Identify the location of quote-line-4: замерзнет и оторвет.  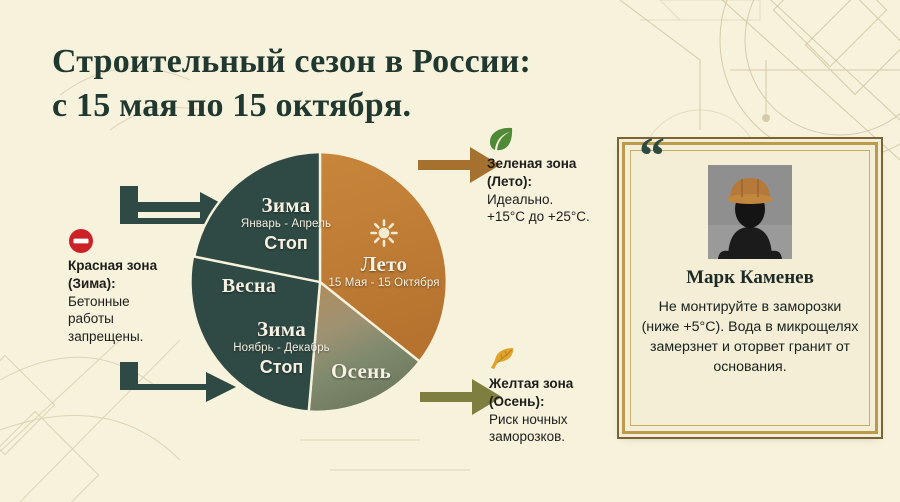
(717, 347).